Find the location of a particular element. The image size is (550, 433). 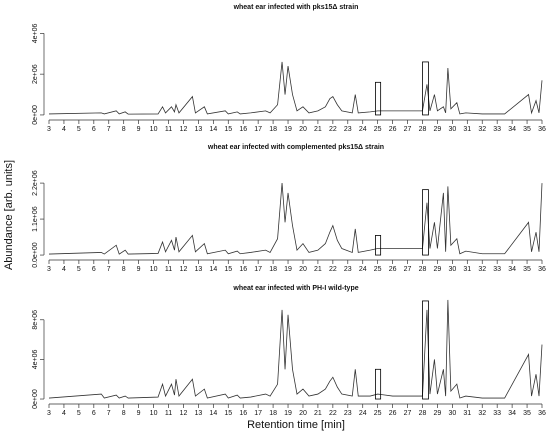

y-tick-label: 8e+06 is located at coordinates (35, 320).